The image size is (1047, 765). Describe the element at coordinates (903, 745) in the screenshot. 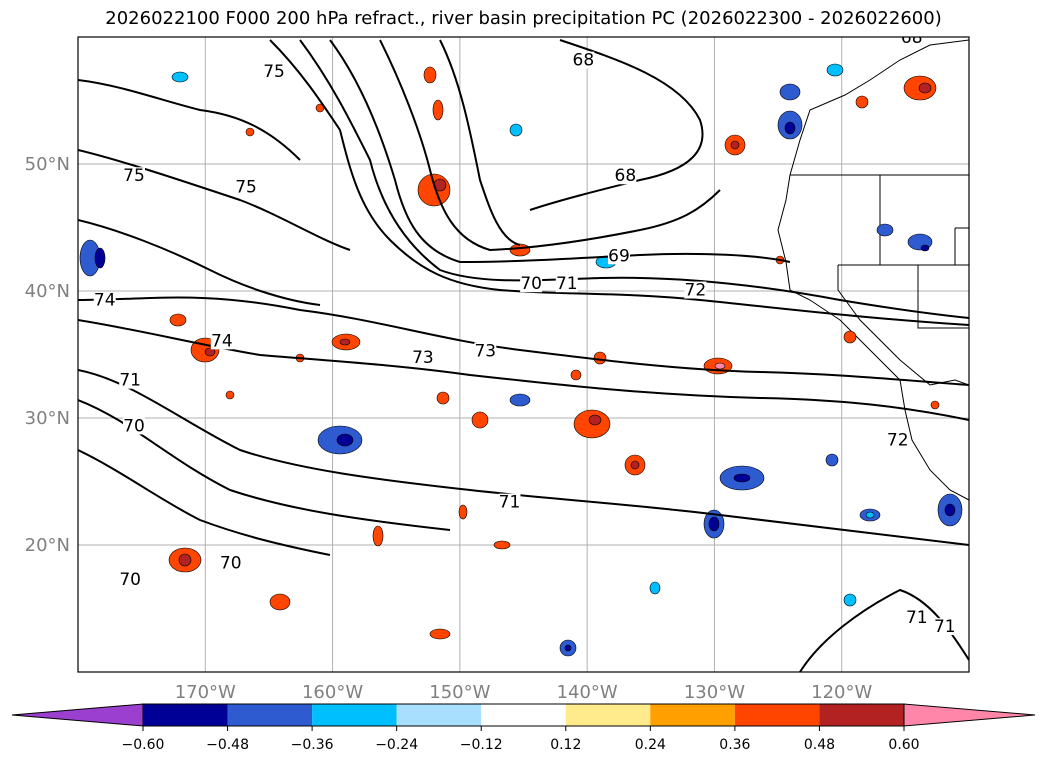

I see `colorbar-tick-label: 0.60` at that location.